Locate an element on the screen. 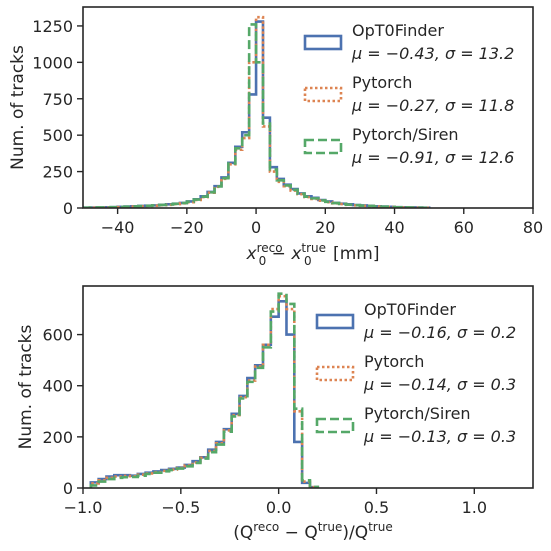  top-x-axis-label: xreco 0 − xtrue 0 [mm] is located at coordinates (313, 254).